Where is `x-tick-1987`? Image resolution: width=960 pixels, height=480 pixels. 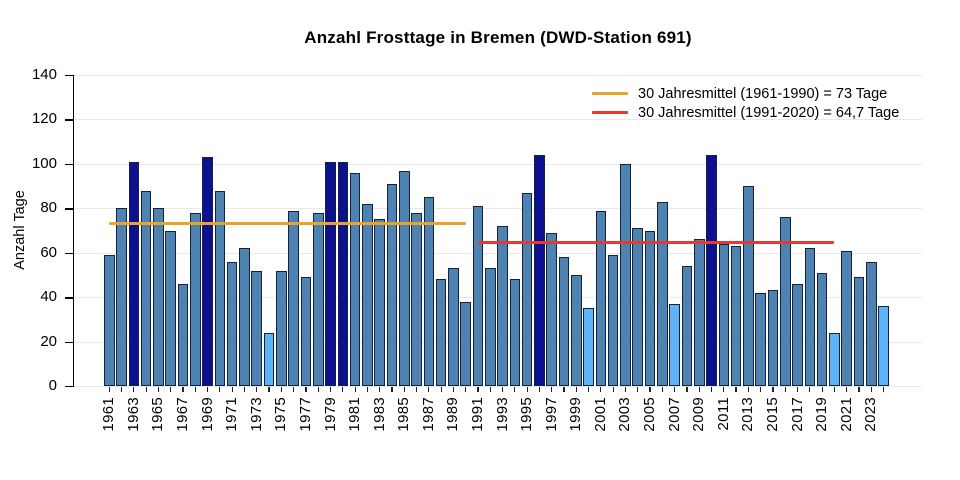 x-tick-1987 is located at coordinates (429, 389).